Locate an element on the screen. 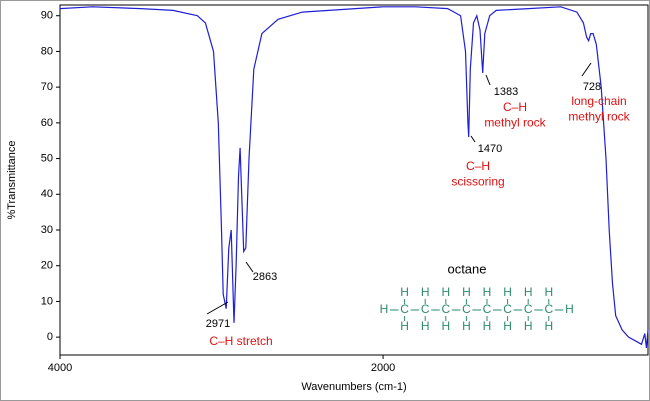  peak-note: C–H stretch is located at coordinates (240, 341).